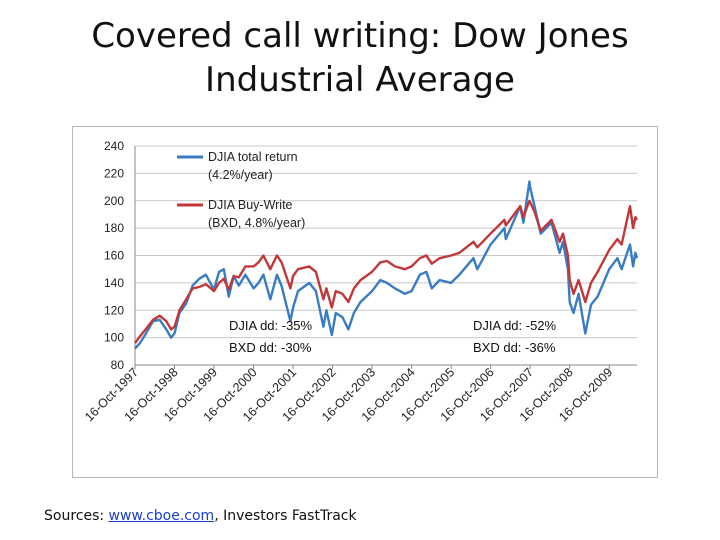 The width and height of the screenshot is (720, 540). What do you see at coordinates (76, 516) in the screenshot?
I see `sources-prefix: Sources:` at bounding box center [76, 516].